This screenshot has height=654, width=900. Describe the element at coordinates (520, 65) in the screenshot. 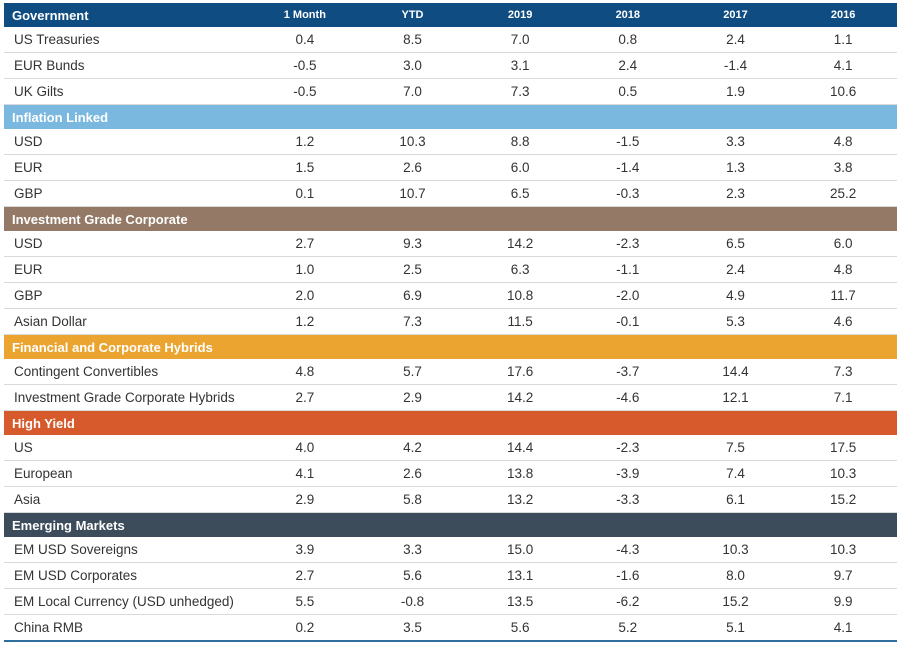

I see `return-value-cell: 3.1` at that location.